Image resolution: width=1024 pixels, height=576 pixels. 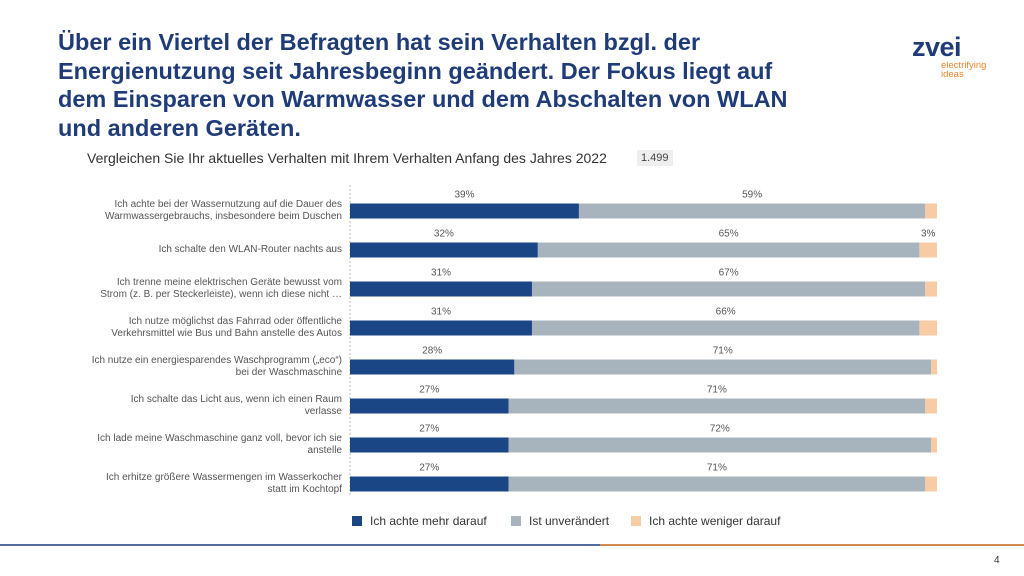 What do you see at coordinates (928, 234) in the screenshot?
I see `data-label: 3%` at bounding box center [928, 234].